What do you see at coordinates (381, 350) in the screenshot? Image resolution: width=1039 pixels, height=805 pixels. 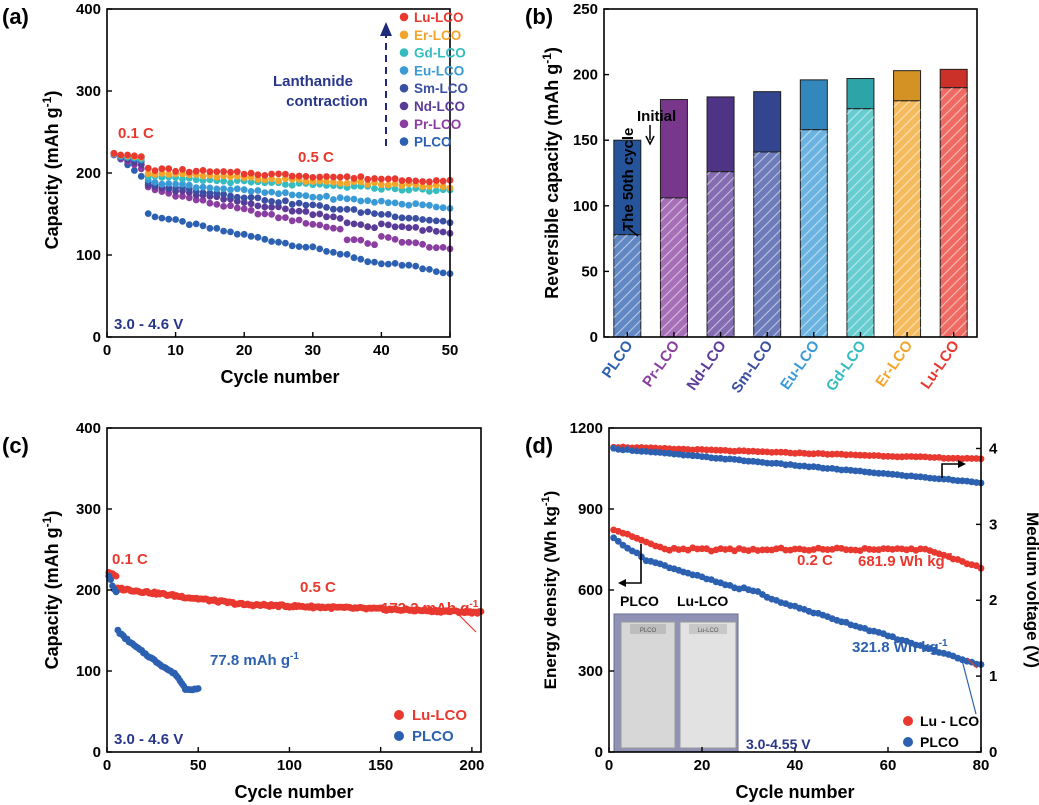 I see `panel-a-xtick-label: 40` at bounding box center [381, 350].